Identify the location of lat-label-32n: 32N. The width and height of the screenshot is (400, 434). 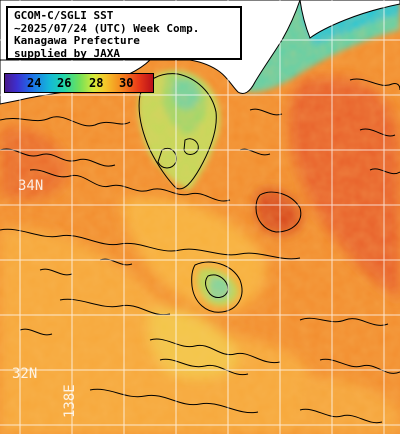
(25, 374).